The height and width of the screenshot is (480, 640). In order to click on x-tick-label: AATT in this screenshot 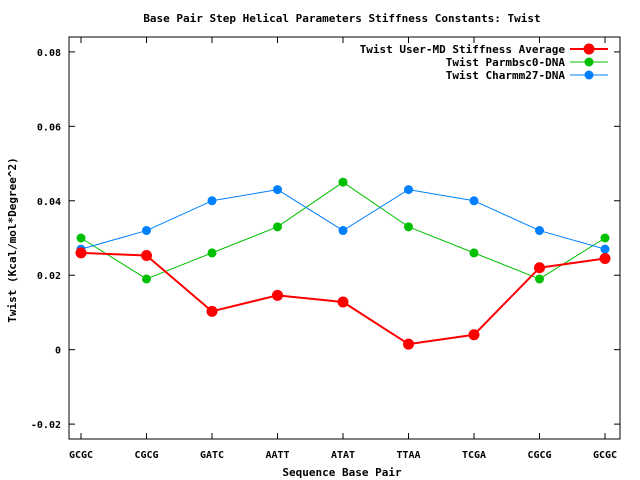, I will do `click(277, 455)`.